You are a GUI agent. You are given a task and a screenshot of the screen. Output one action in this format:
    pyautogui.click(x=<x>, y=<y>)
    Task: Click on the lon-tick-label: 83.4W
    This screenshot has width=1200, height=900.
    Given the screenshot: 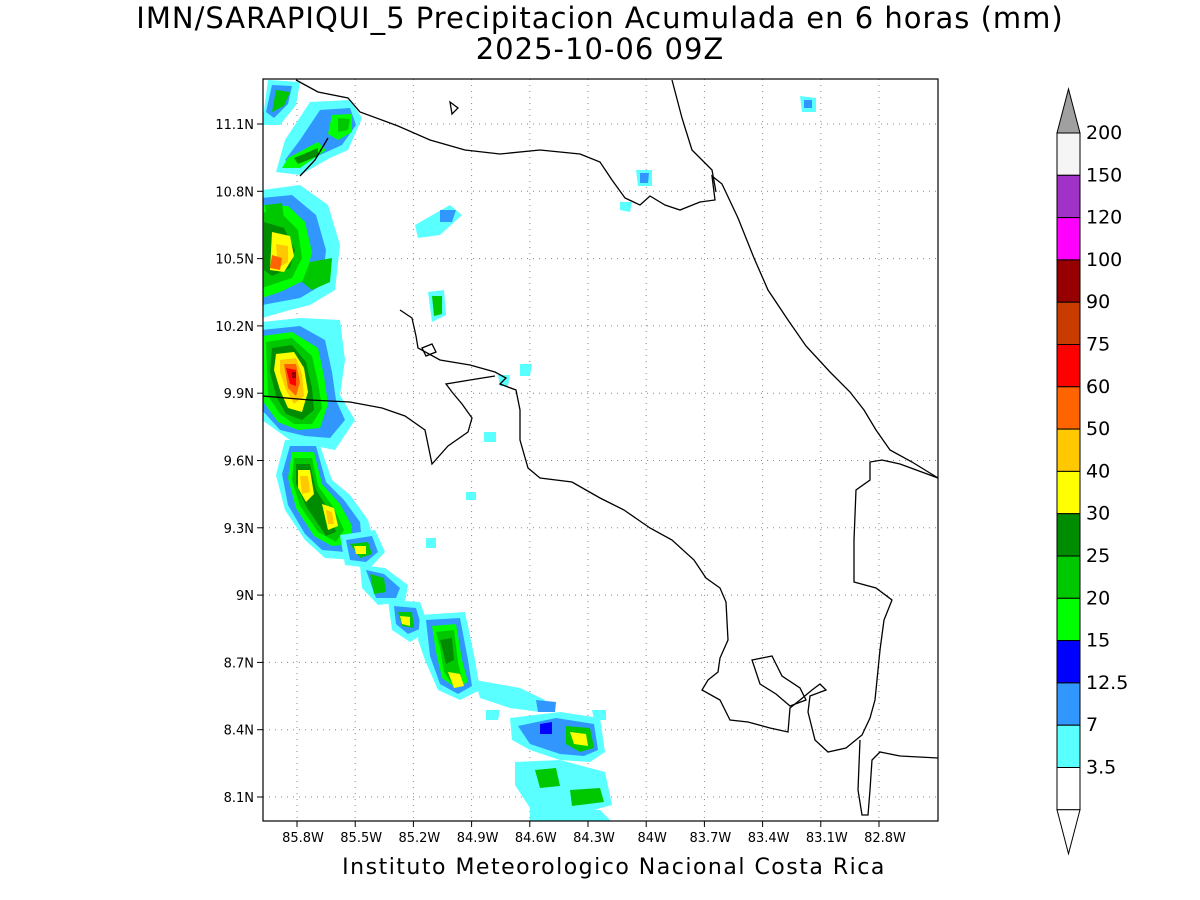 What is the action you would take?
    pyautogui.click(x=769, y=838)
    